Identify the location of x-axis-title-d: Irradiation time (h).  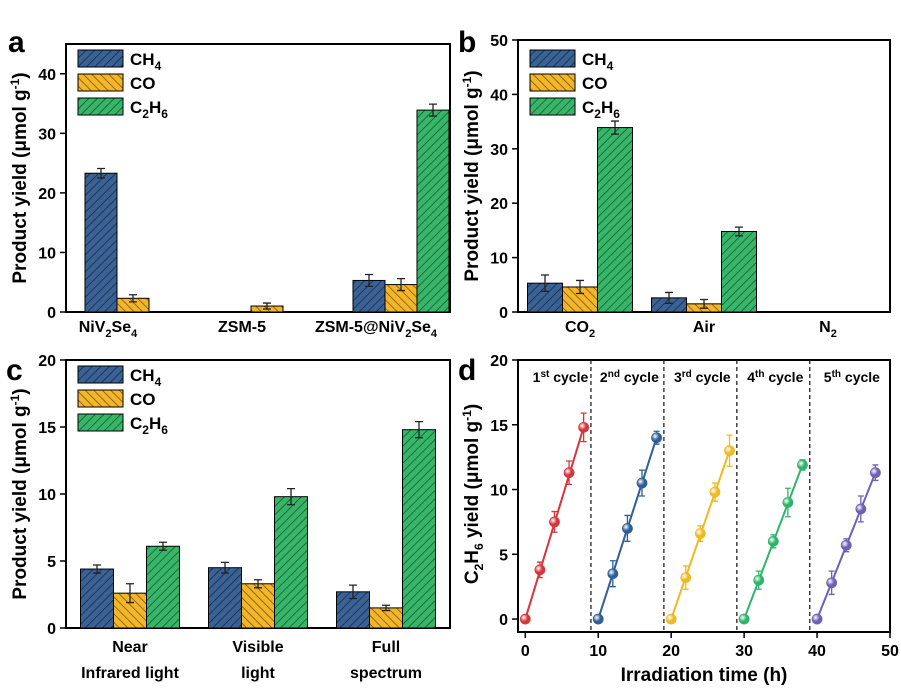
(704, 675).